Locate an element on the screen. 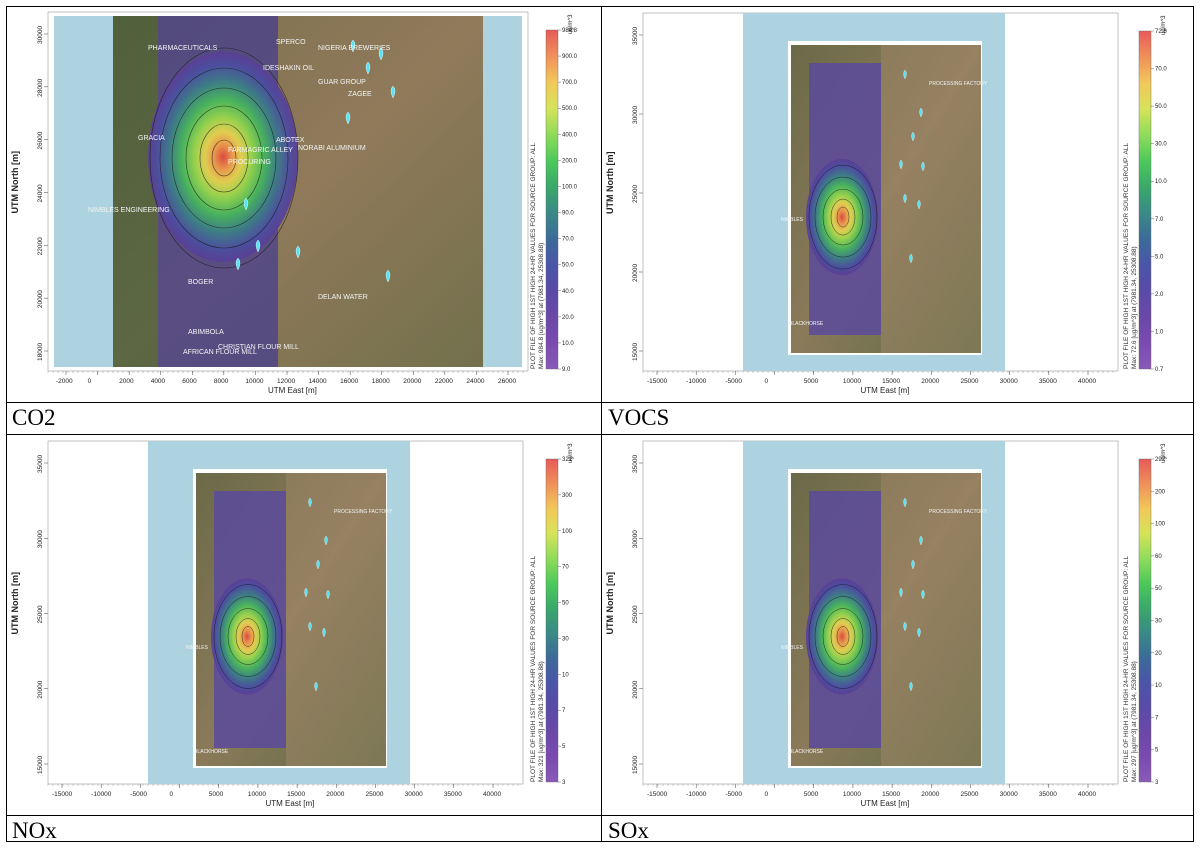  colorbar-unit: ug/m^3 is located at coordinates (571, 24).